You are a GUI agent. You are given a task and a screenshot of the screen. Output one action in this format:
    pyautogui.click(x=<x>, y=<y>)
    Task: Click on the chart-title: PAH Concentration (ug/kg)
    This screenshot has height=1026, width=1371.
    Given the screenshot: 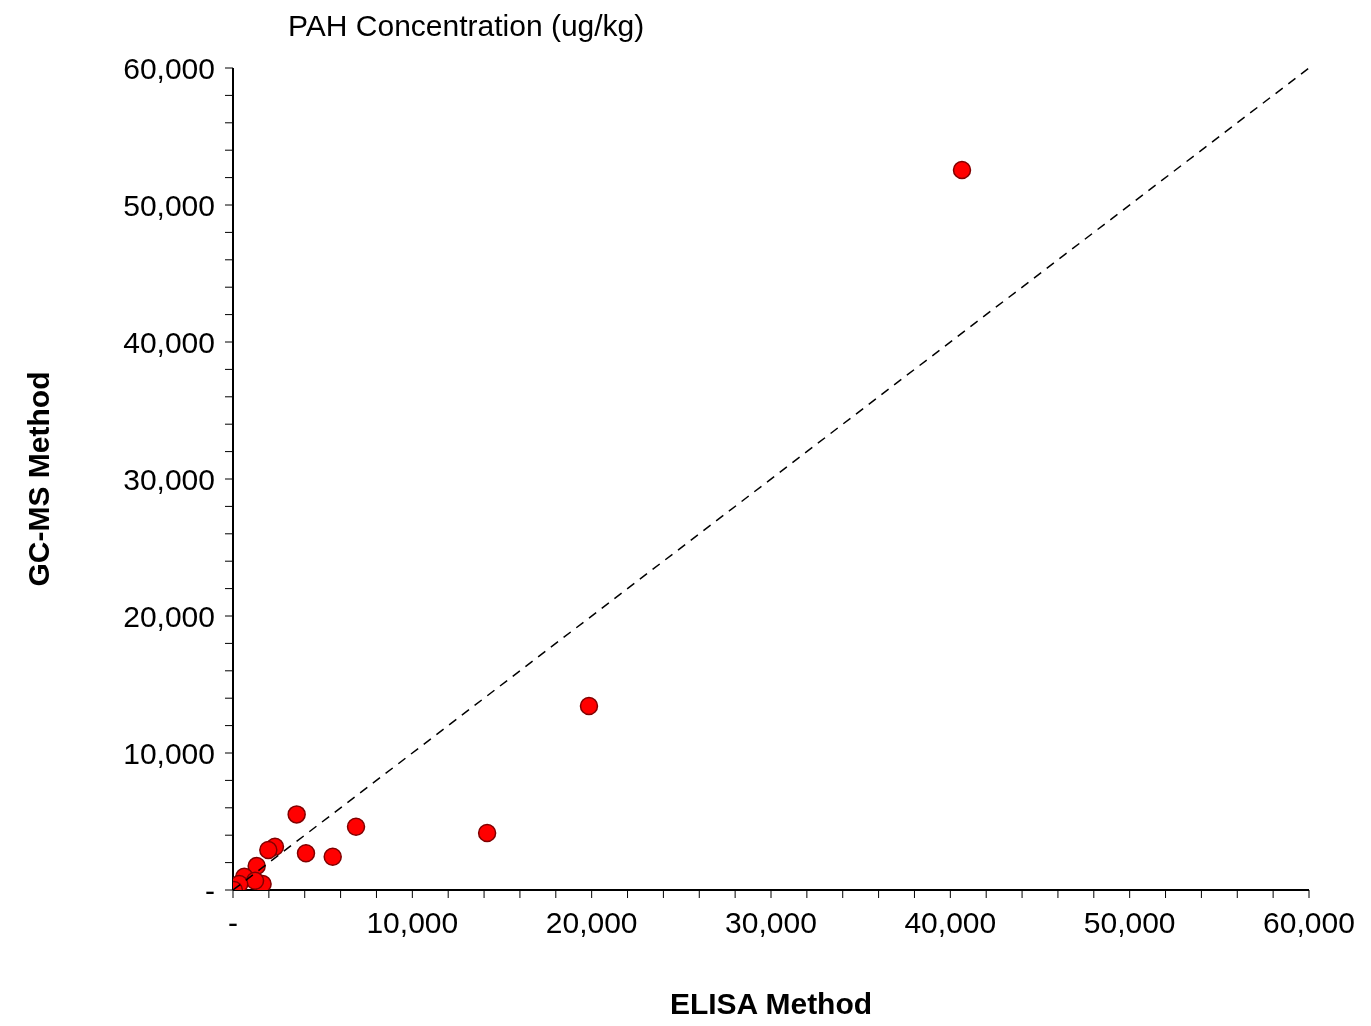 What is the action you would take?
    pyautogui.click(x=466, y=26)
    